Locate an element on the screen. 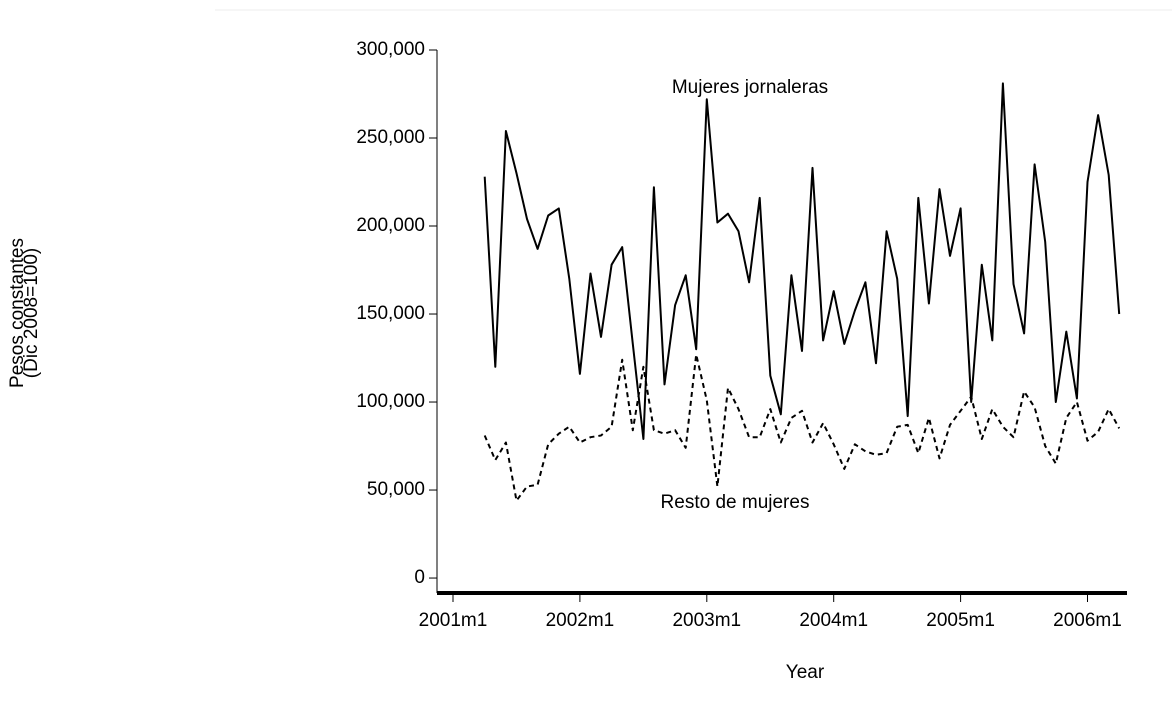 This screenshot has height=708, width=1172. y-tick-label: 300,000 is located at coordinates (390, 49).